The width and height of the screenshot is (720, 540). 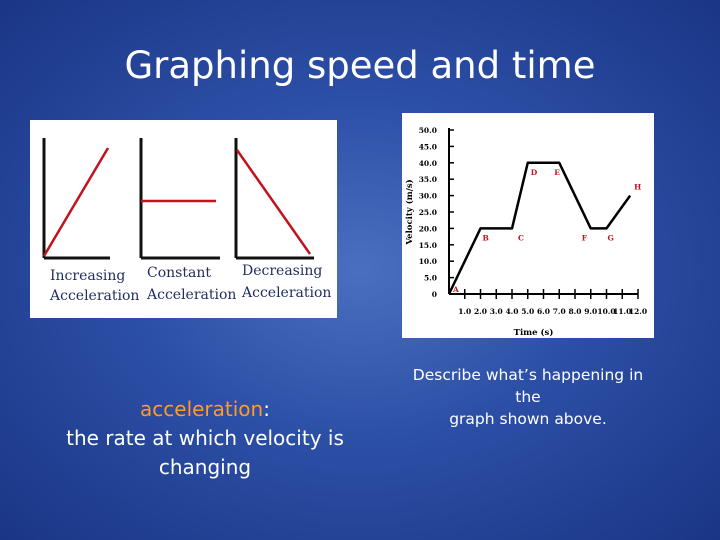 What do you see at coordinates (521, 237) in the screenshot?
I see `point-label: C` at bounding box center [521, 237].